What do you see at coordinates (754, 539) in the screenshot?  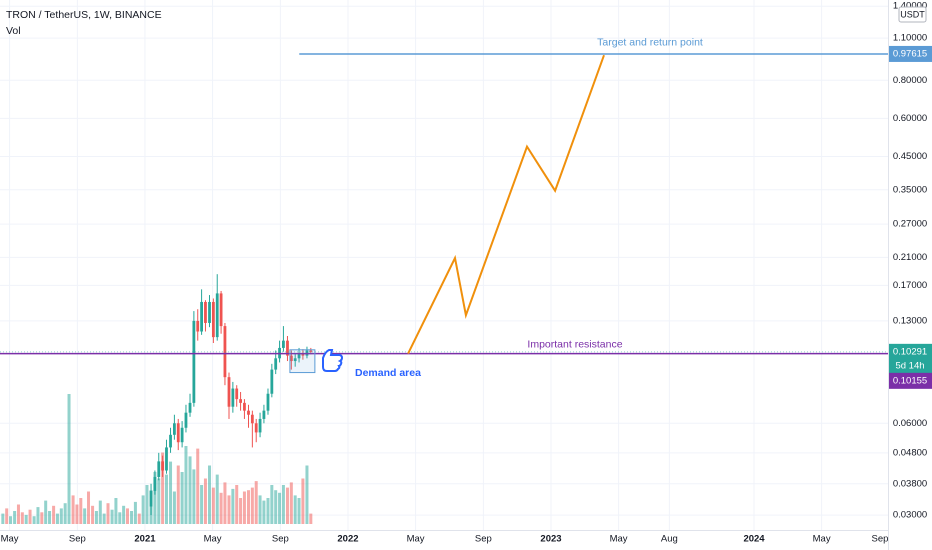 I see `x-tick-label: 2024` at bounding box center [754, 539].